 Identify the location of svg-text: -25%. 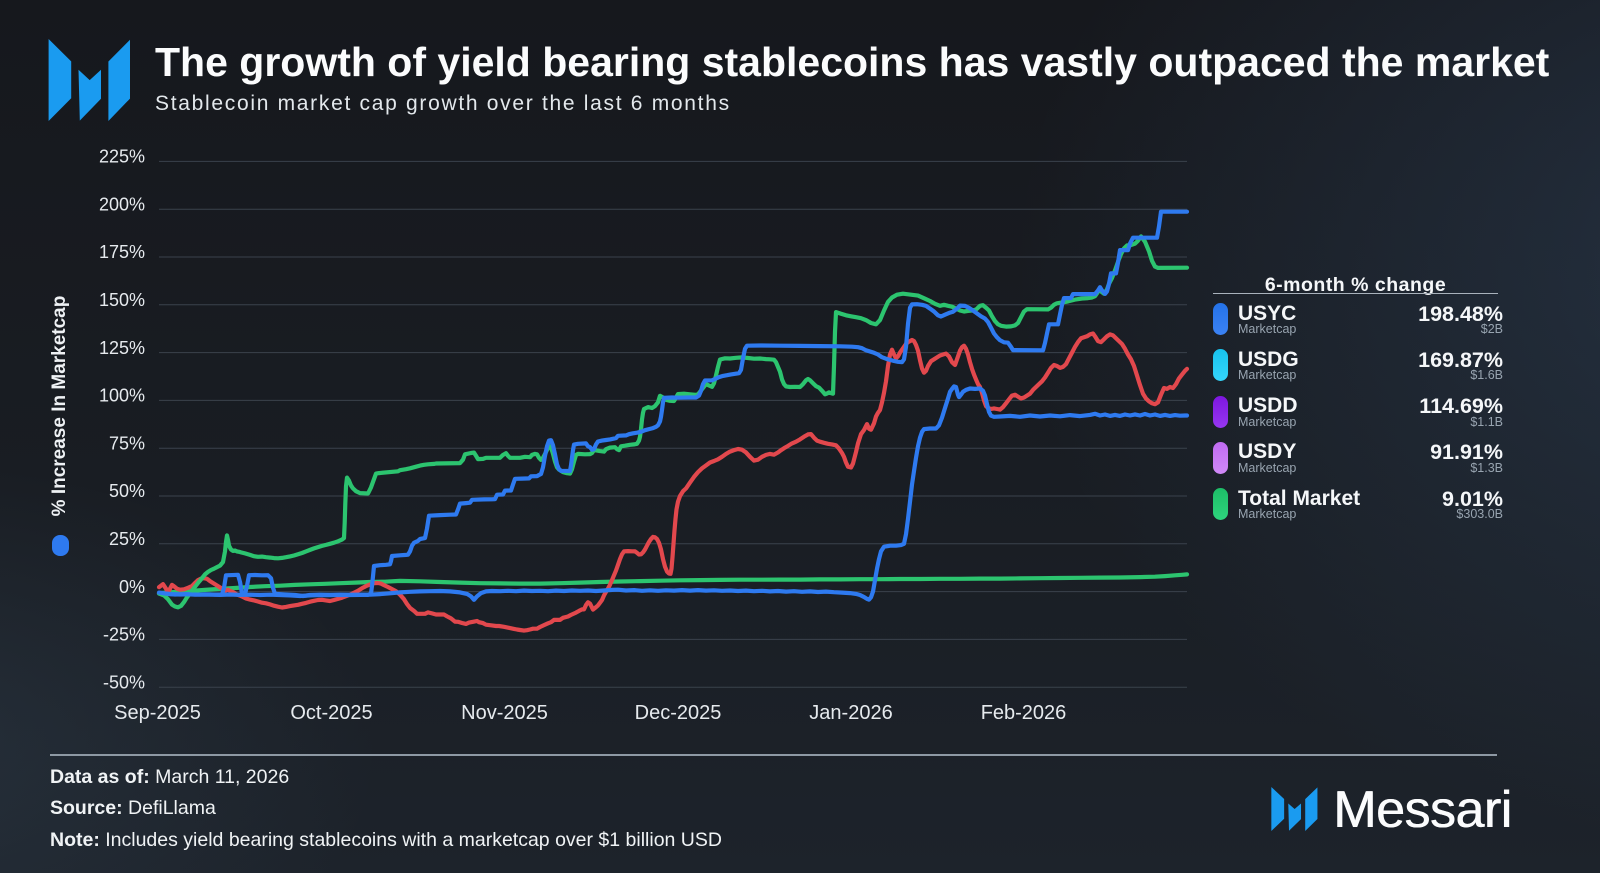
(124, 635).